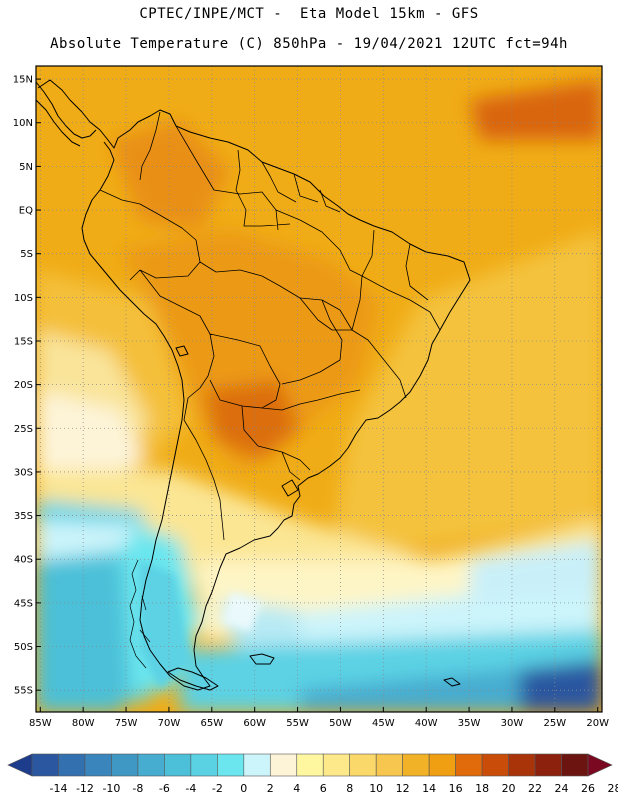 The image size is (618, 800). I want to click on colorbar-label: 14, so click(429, 788).